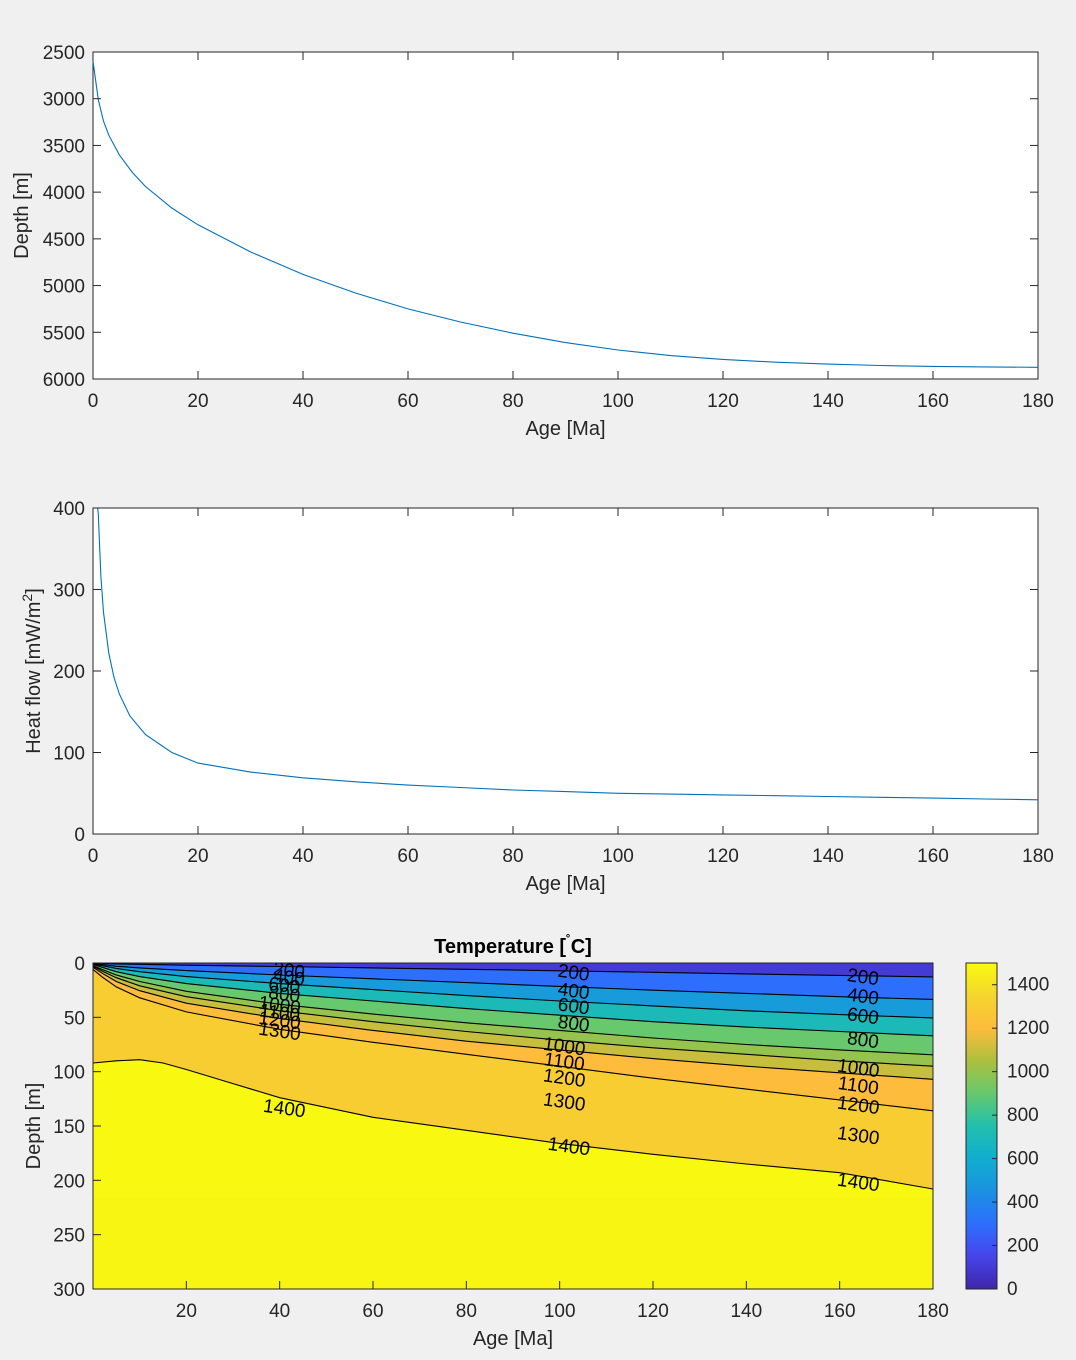 The width and height of the screenshot is (1076, 1360). I want to click on heatflow-xtick-label: 0, so click(93, 856).